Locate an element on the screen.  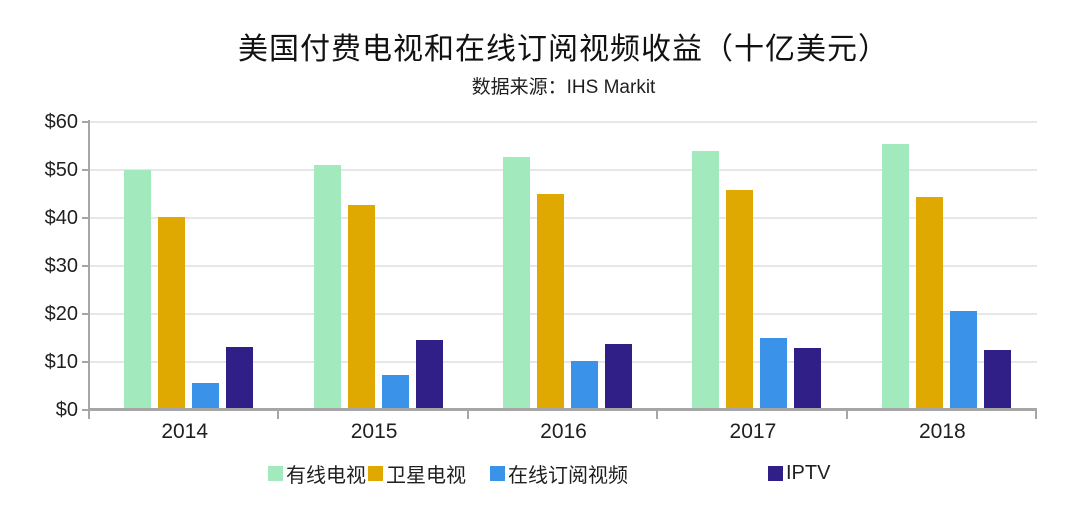
legend-item-iptv: IPTV is located at coordinates (799, 473).